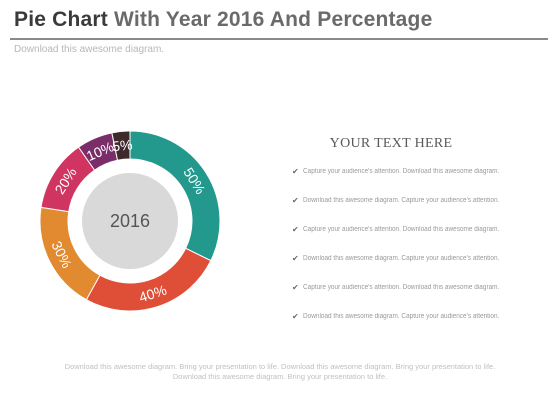 This screenshot has height=420, width=560. I want to click on donut-slices, so click(130, 221).